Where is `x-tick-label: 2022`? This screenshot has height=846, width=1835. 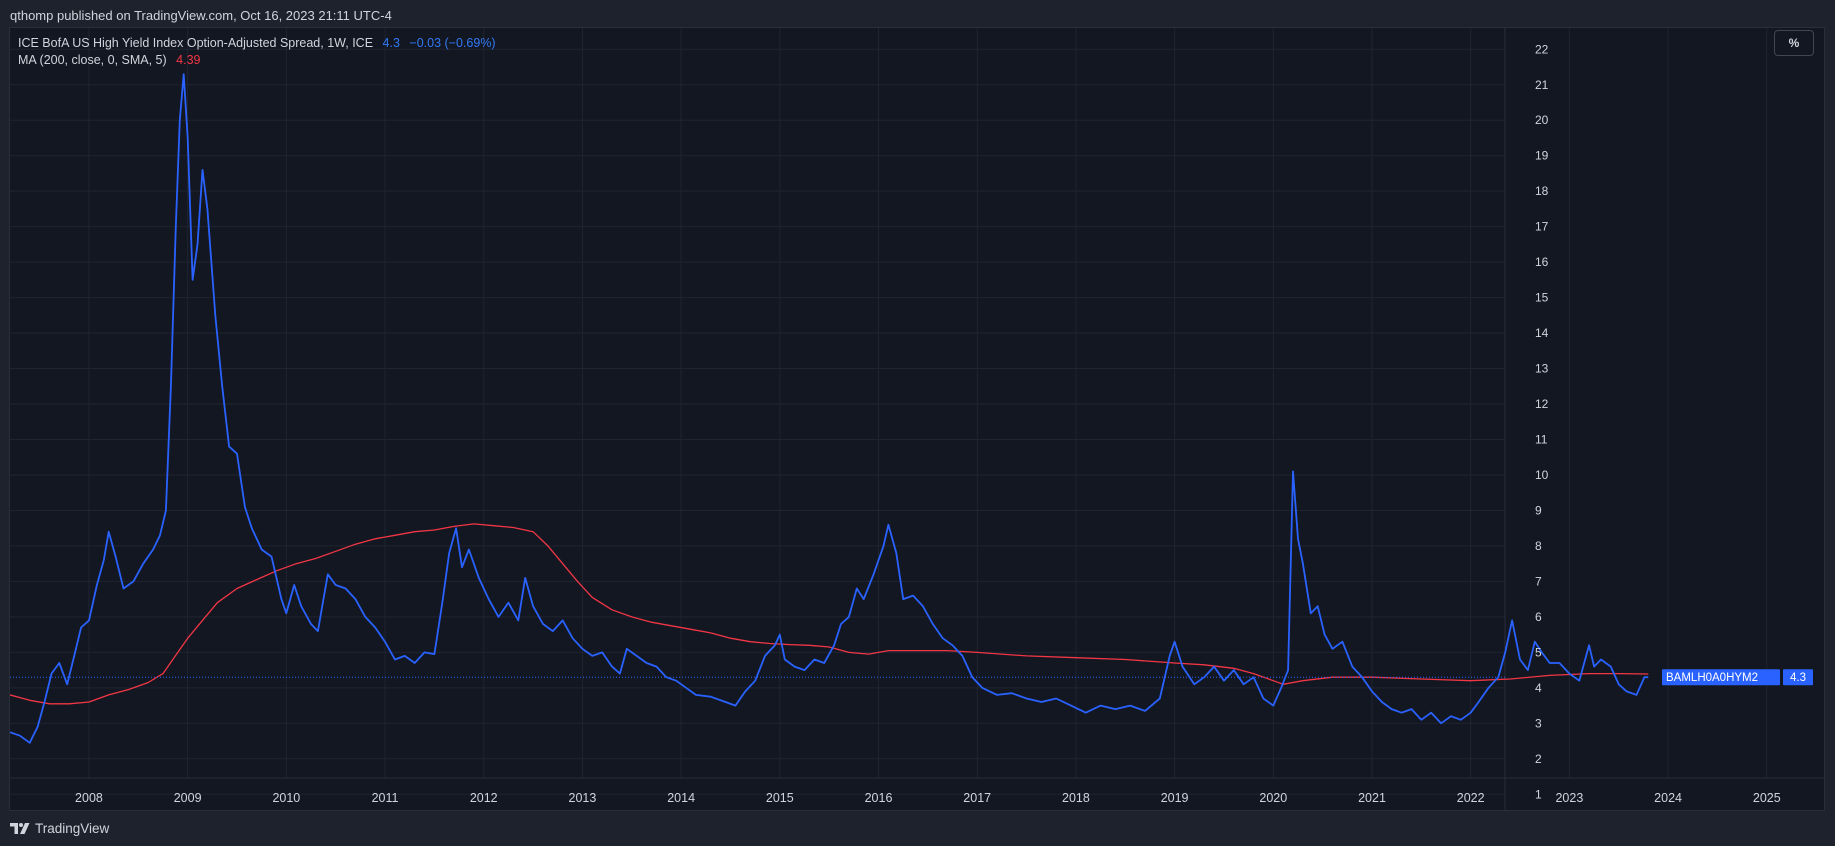 x-tick-label: 2022 is located at coordinates (1471, 798).